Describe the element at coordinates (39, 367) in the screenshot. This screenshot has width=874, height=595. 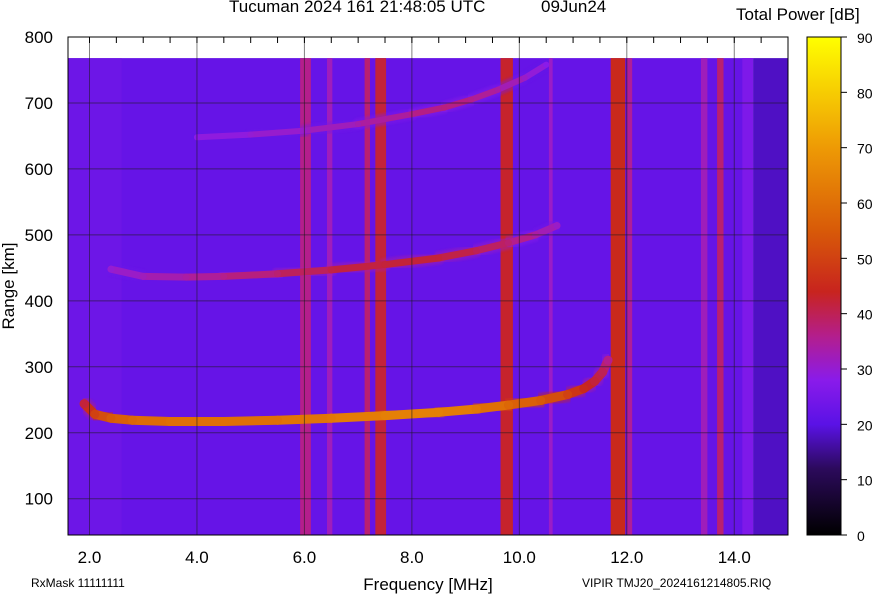
I see `y-tick-label: 300` at that location.